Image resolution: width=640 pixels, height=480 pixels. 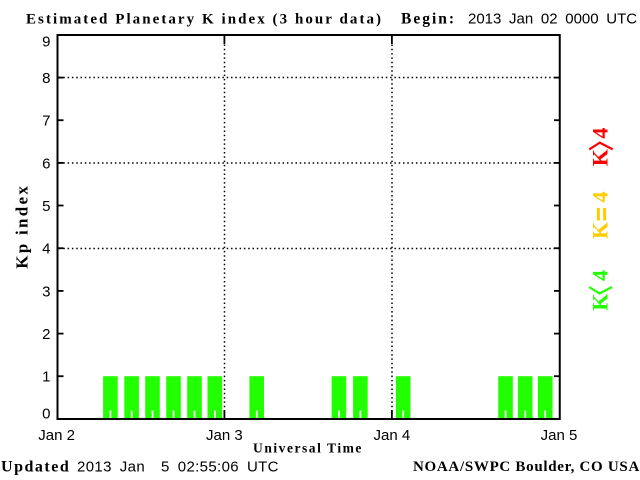 What do you see at coordinates (526, 467) in the screenshot?
I see `svg-text: NOAA/SWPC Boulder, CO USA` at bounding box center [526, 467].